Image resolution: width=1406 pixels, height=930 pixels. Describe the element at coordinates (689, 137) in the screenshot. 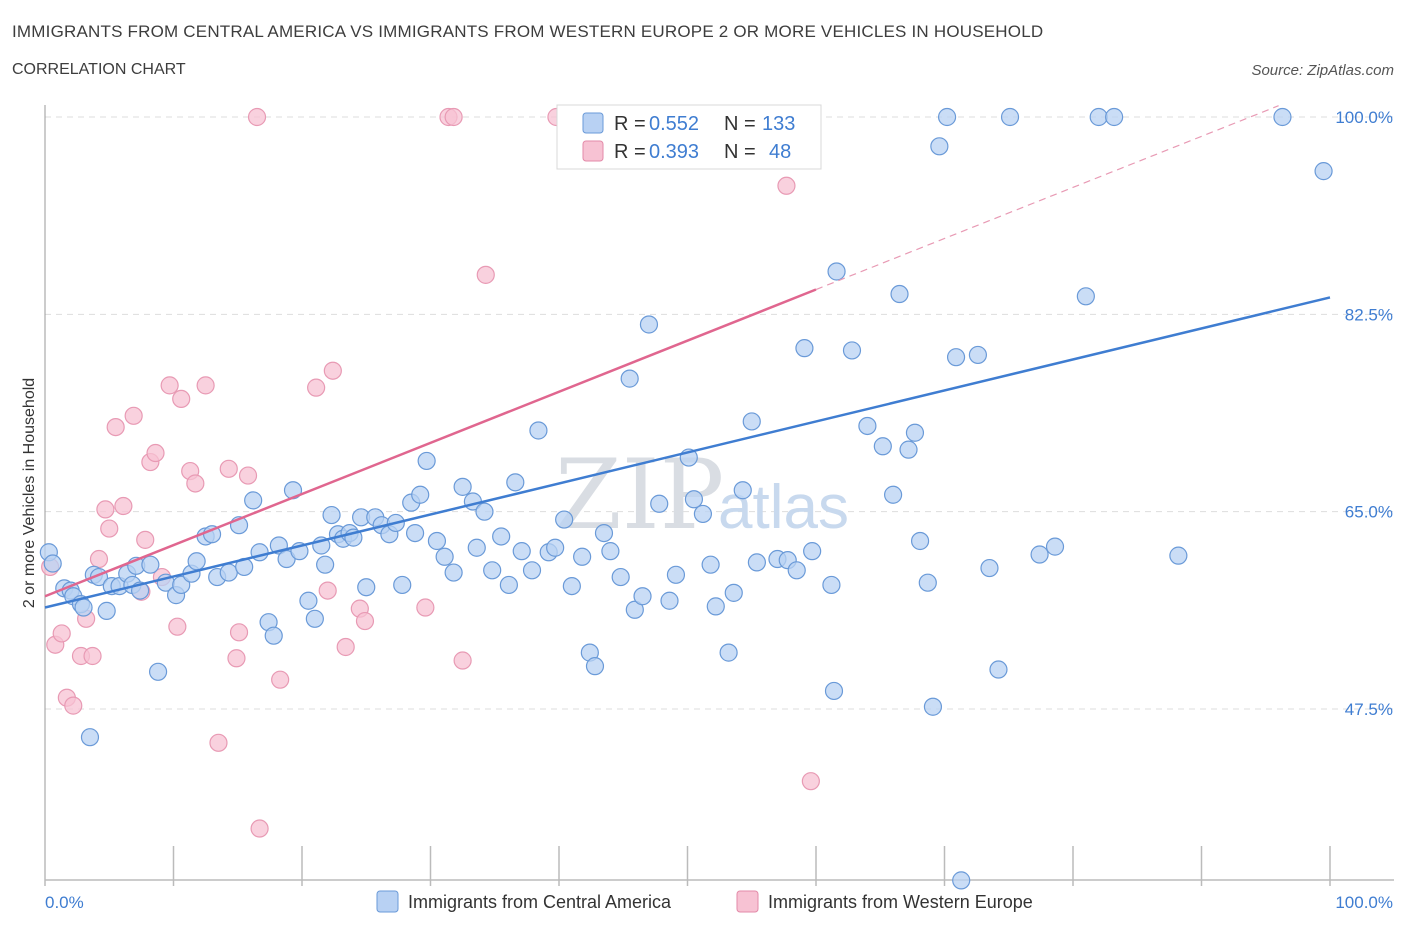

I see `legend-top: R = 0.552 N = 133 R = 0.393 N = 48` at that location.